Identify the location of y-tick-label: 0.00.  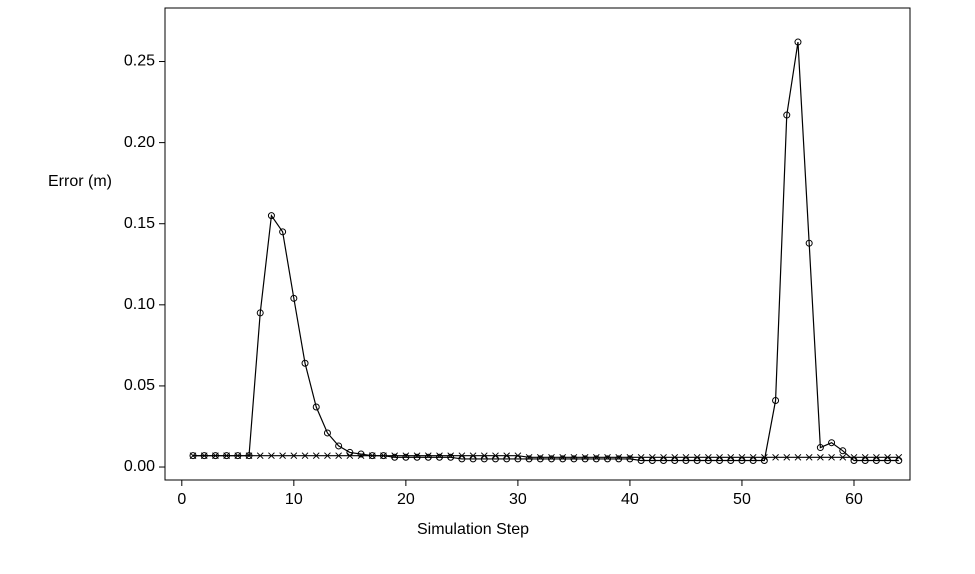
(139, 466).